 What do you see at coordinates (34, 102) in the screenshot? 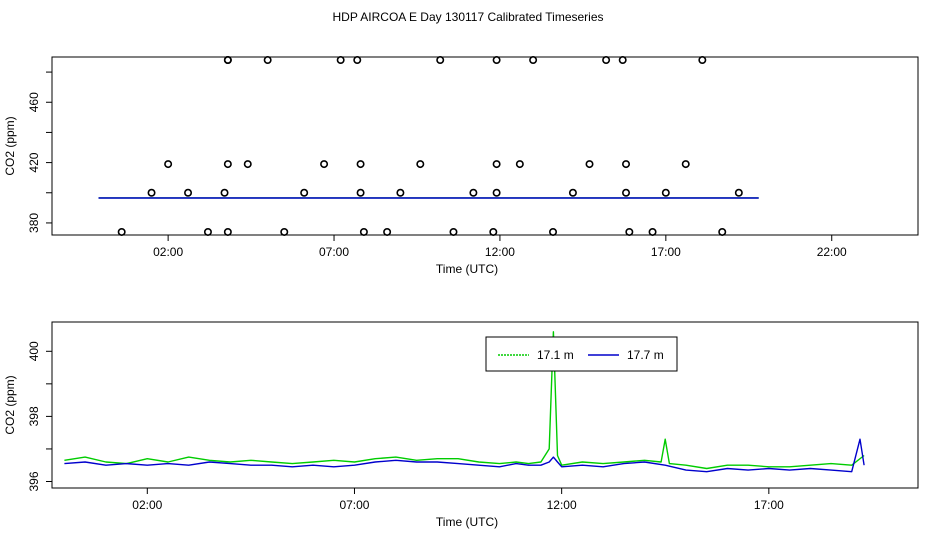
I see `y-tick-label: 460` at bounding box center [34, 102].